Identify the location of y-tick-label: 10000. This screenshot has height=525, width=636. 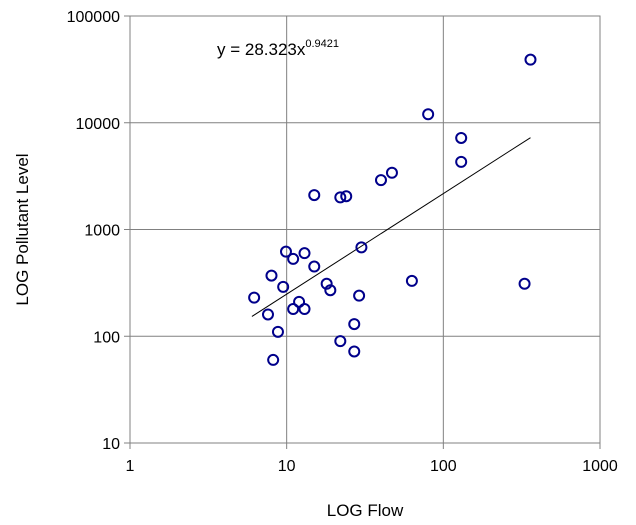
(98, 124).